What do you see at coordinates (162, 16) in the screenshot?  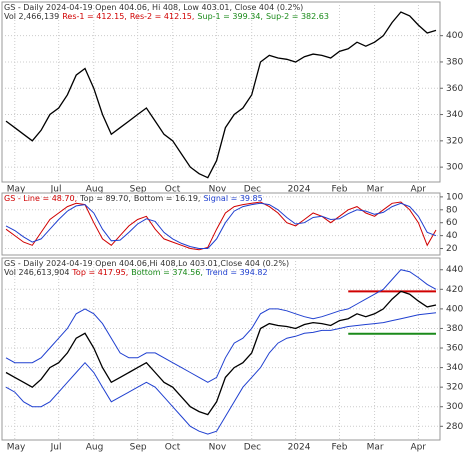 I see `header-item: Res-2 = 412.15,` at bounding box center [162, 16].